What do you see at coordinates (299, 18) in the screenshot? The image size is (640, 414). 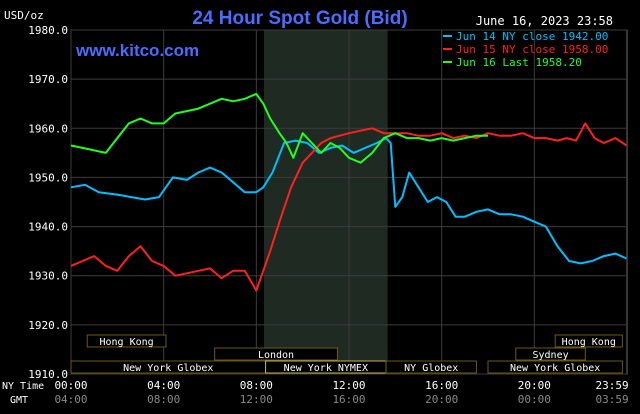 I see `chart-title: 24 Hour Spot Gold (Bid)` at bounding box center [299, 18].